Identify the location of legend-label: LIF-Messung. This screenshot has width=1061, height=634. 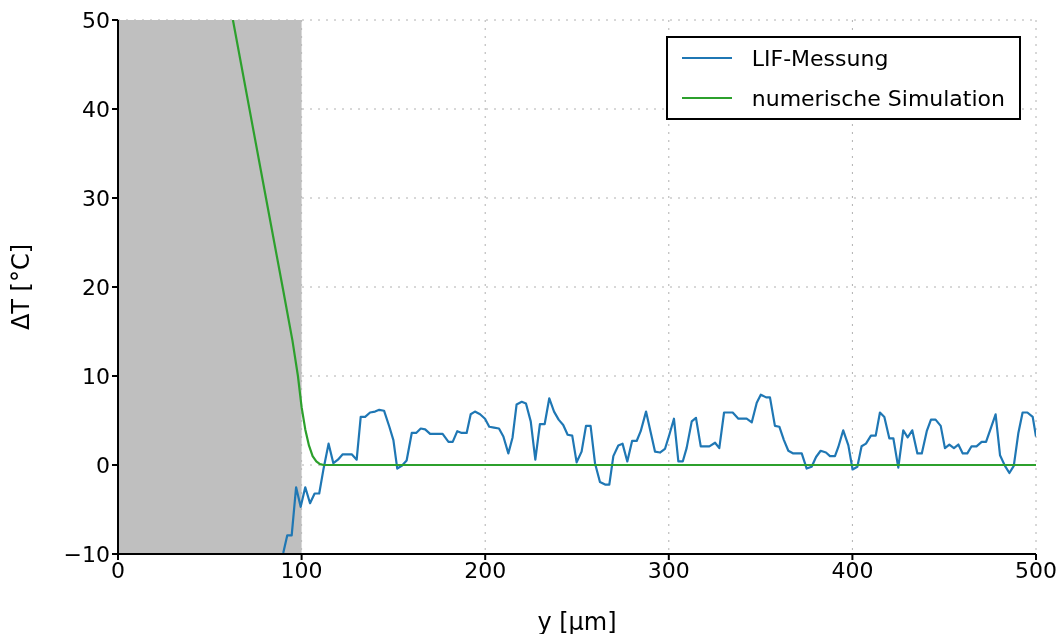
(820, 58).